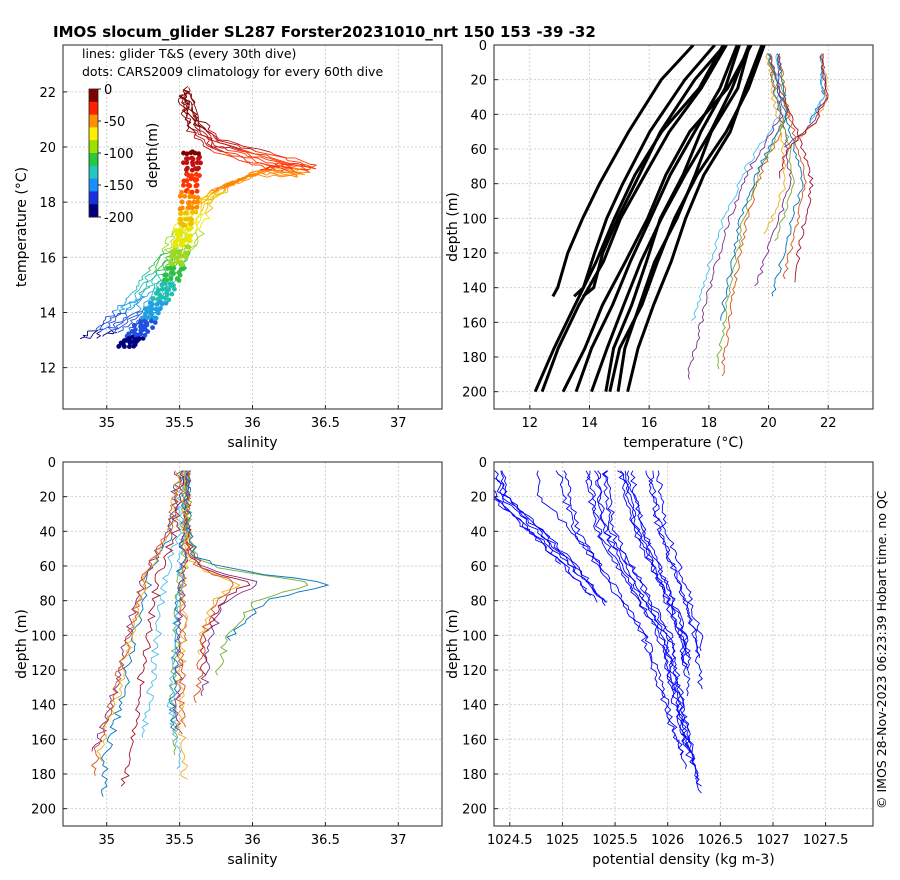 This screenshot has height=880, width=900. What do you see at coordinates (483, 463) in the screenshot?
I see `y-tick-label: 0` at bounding box center [483, 463].